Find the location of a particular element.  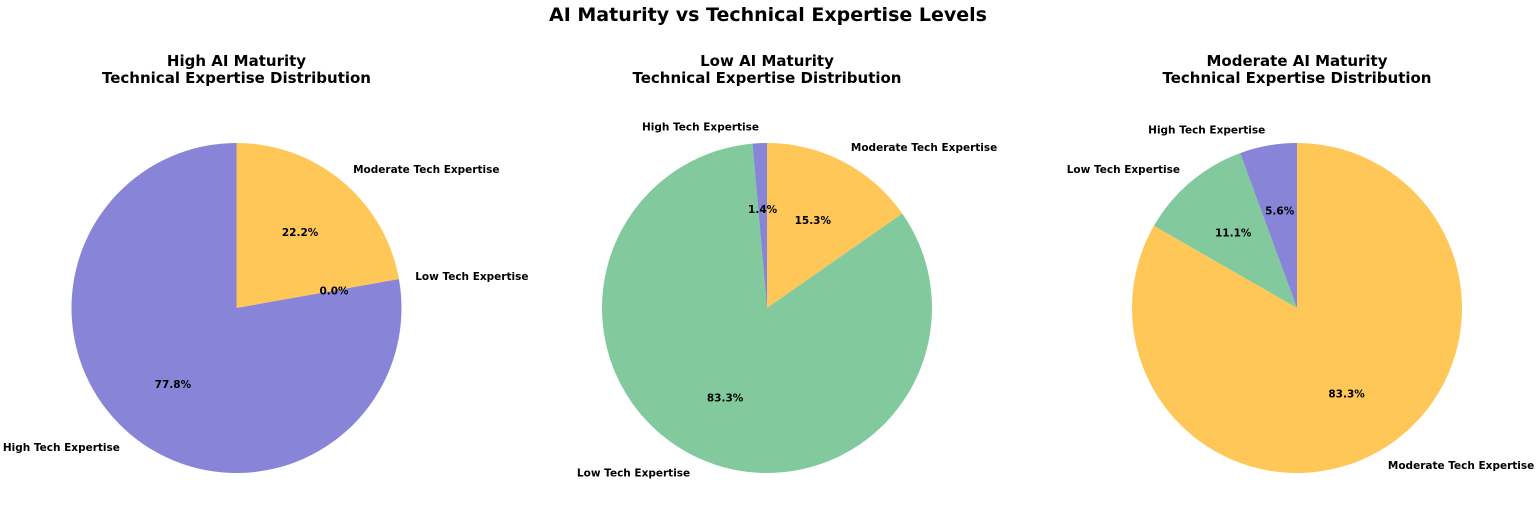

pie-pct-label-low-tech-expertise: 0.0% is located at coordinates (334, 292).